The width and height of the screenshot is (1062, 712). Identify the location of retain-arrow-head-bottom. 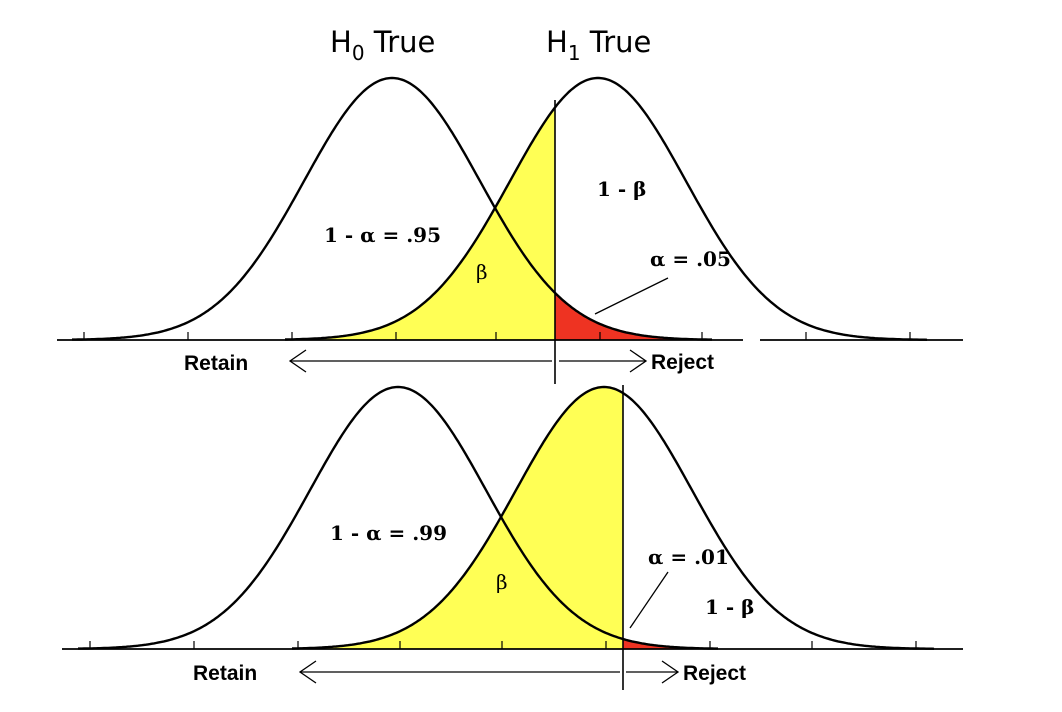
(307, 672).